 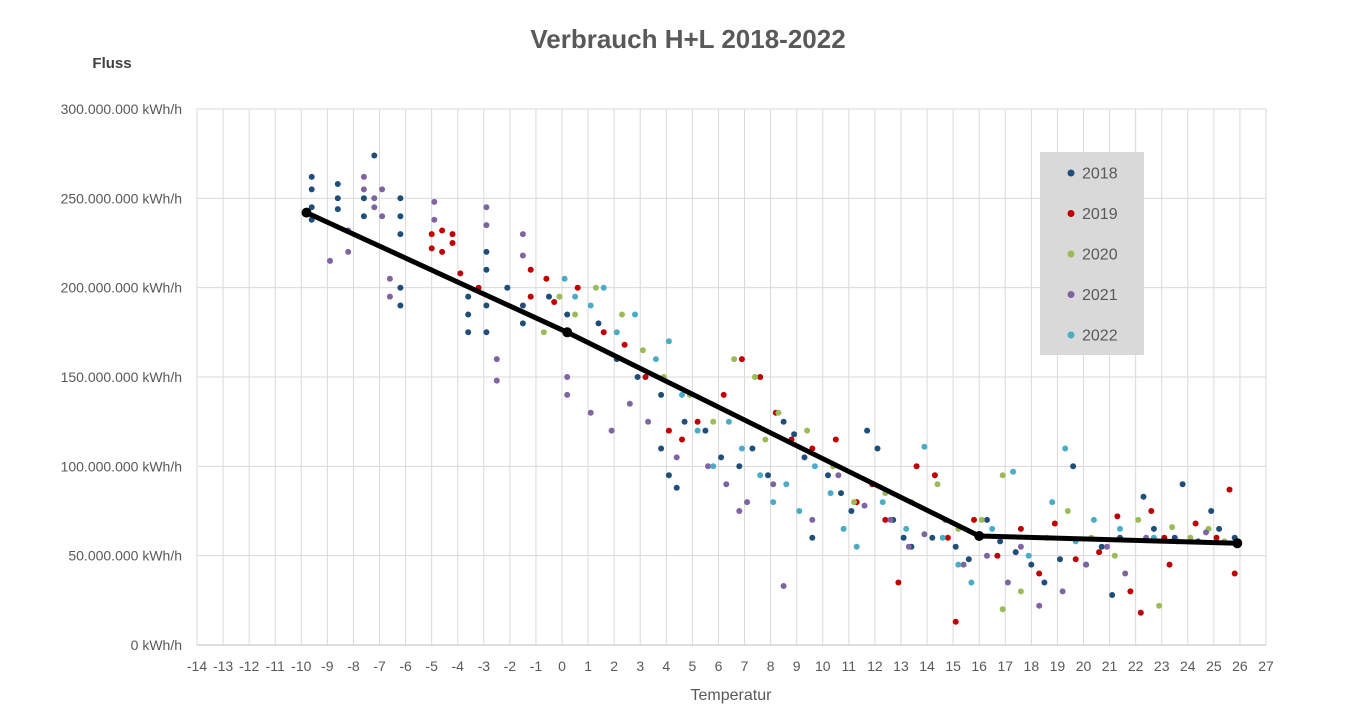 I want to click on legend-label: 2018, so click(x=1100, y=174).